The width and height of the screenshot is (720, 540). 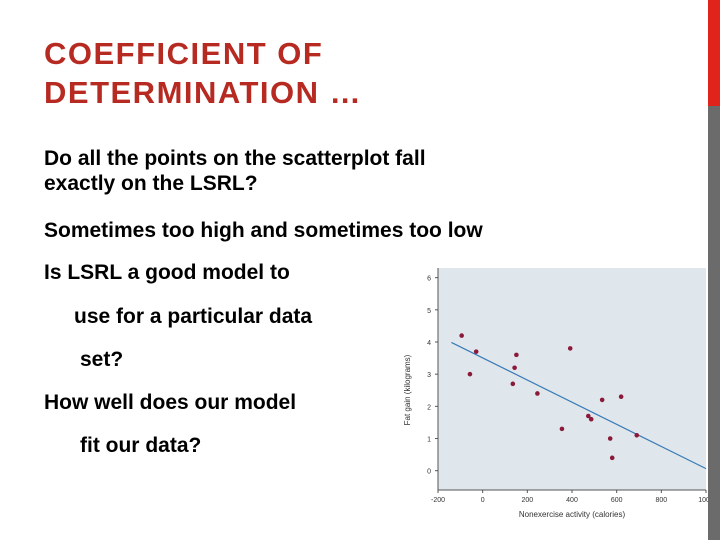 I want to click on x-tick-label: 0, so click(x=483, y=500).